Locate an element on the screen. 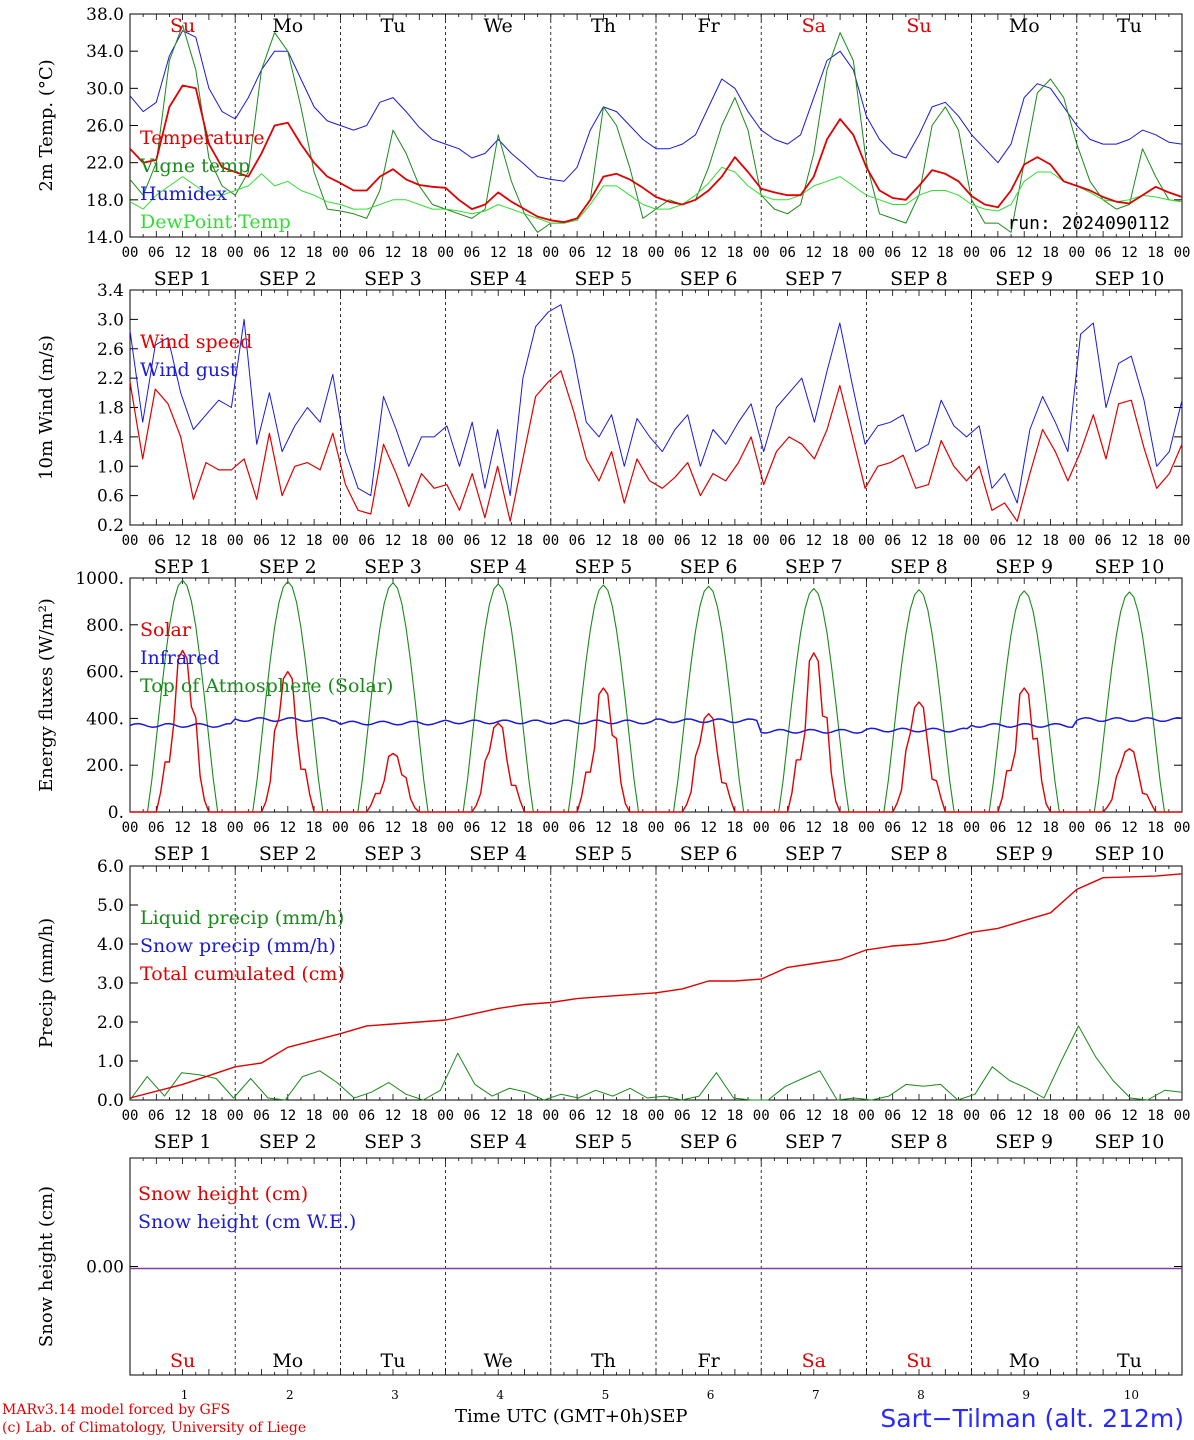 This screenshot has width=1194, height=1440. legend-entry: Total cumulated (cm) is located at coordinates (242, 974).